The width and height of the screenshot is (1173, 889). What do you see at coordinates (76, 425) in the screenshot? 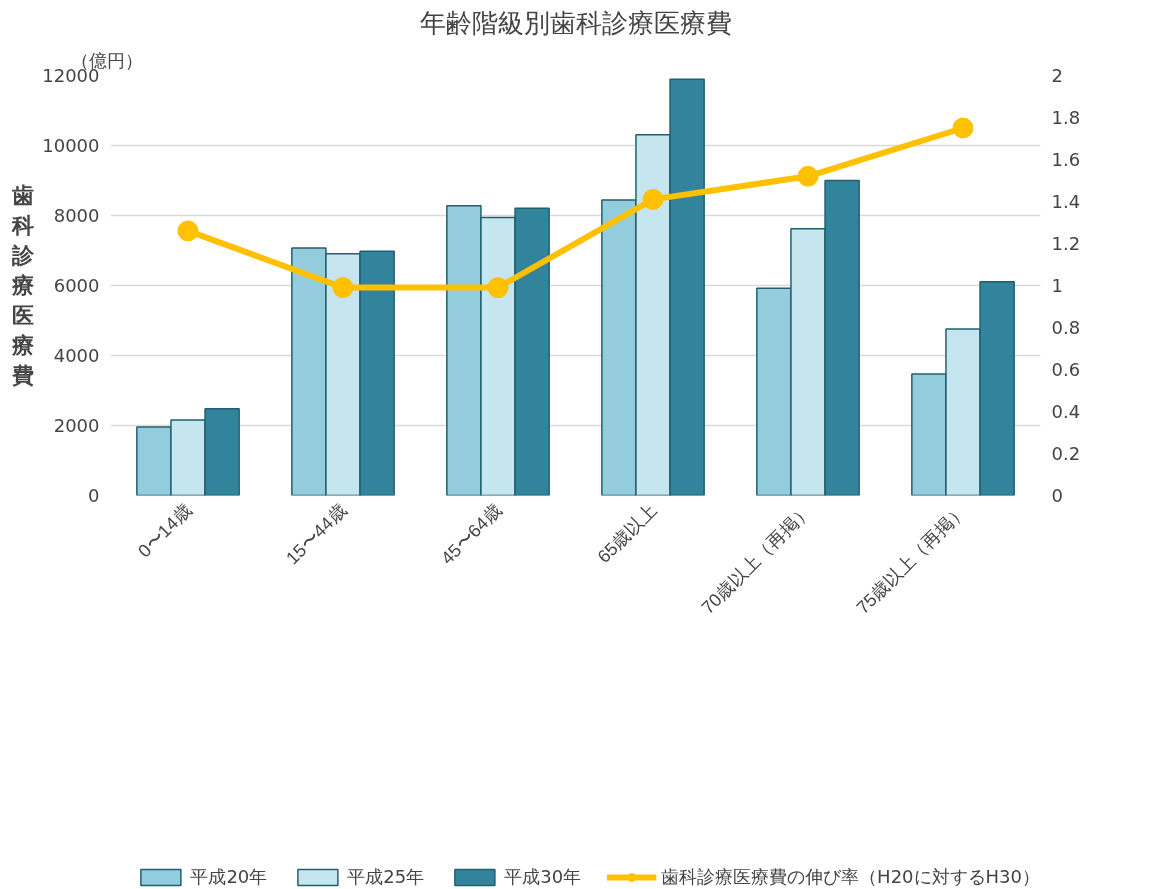
I see `y-tick-label: 2000` at bounding box center [76, 425].